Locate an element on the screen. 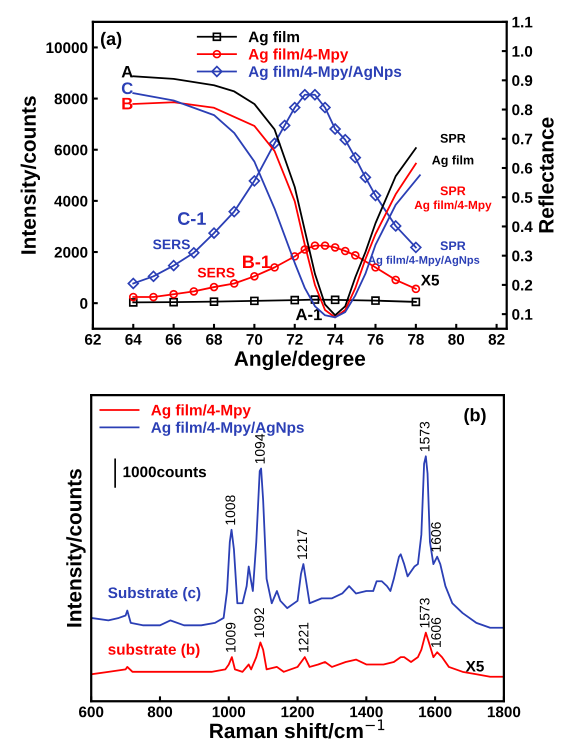 This screenshot has height=754, width=563. annotation: Ag film is located at coordinates (453, 161).